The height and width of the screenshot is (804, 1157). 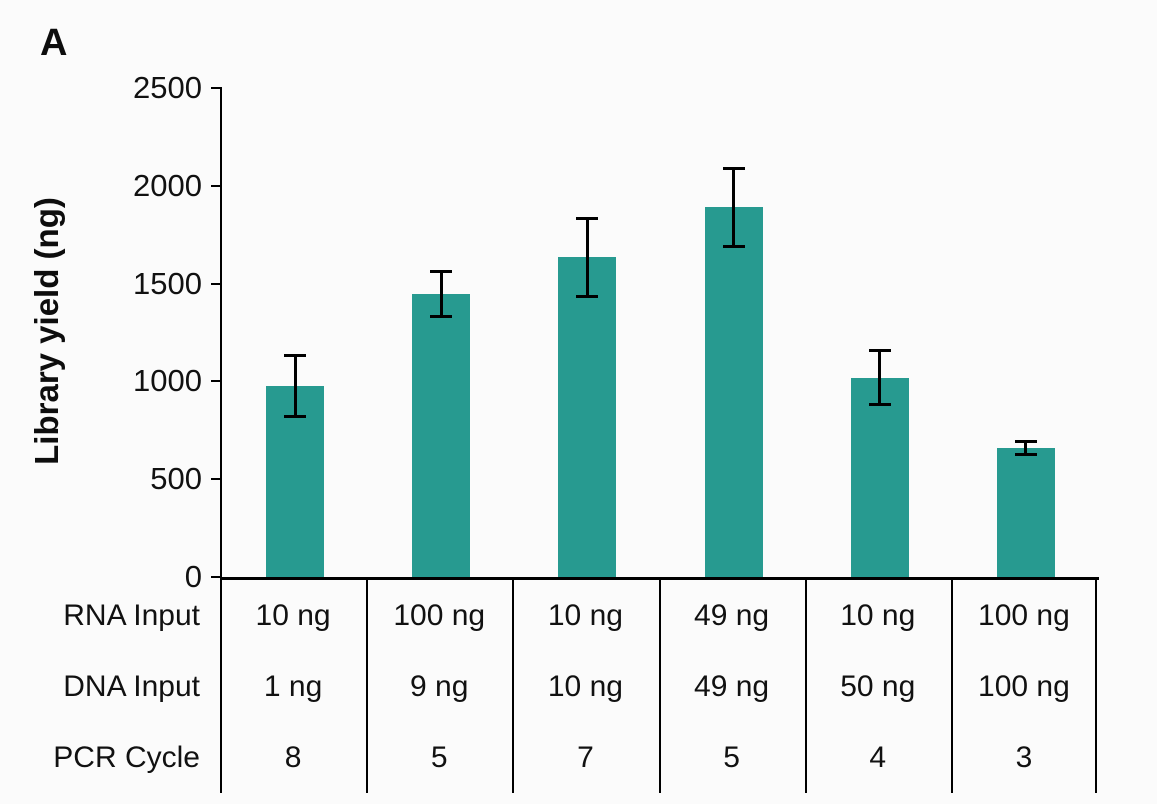 I want to click on y-axis-tick-label: 500, so click(x=176, y=479).